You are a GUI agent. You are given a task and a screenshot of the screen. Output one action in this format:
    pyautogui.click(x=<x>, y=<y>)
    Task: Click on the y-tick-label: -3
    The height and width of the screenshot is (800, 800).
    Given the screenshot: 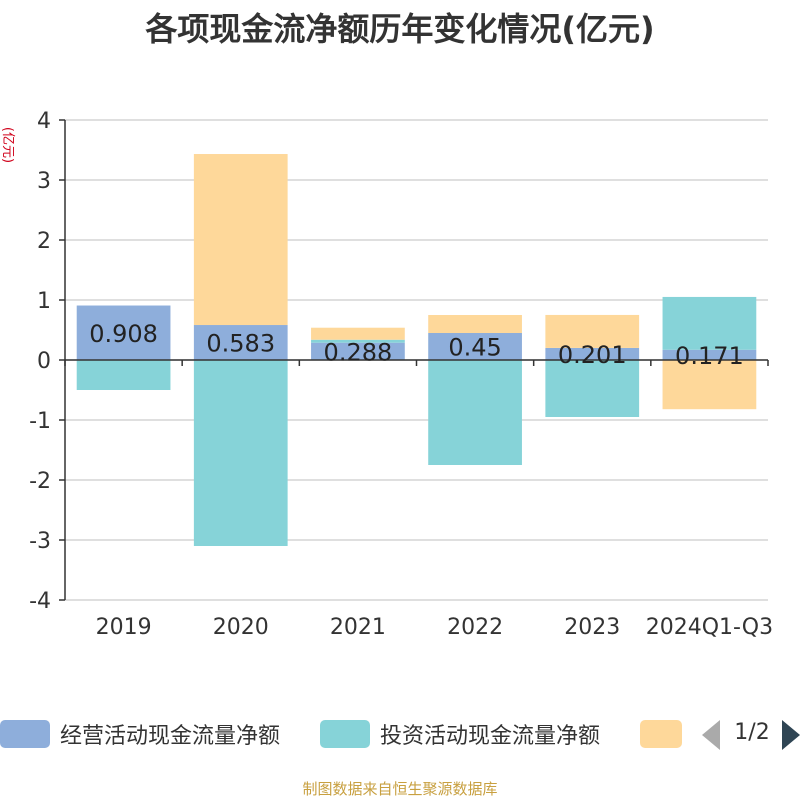 What is the action you would take?
    pyautogui.click(x=40, y=541)
    